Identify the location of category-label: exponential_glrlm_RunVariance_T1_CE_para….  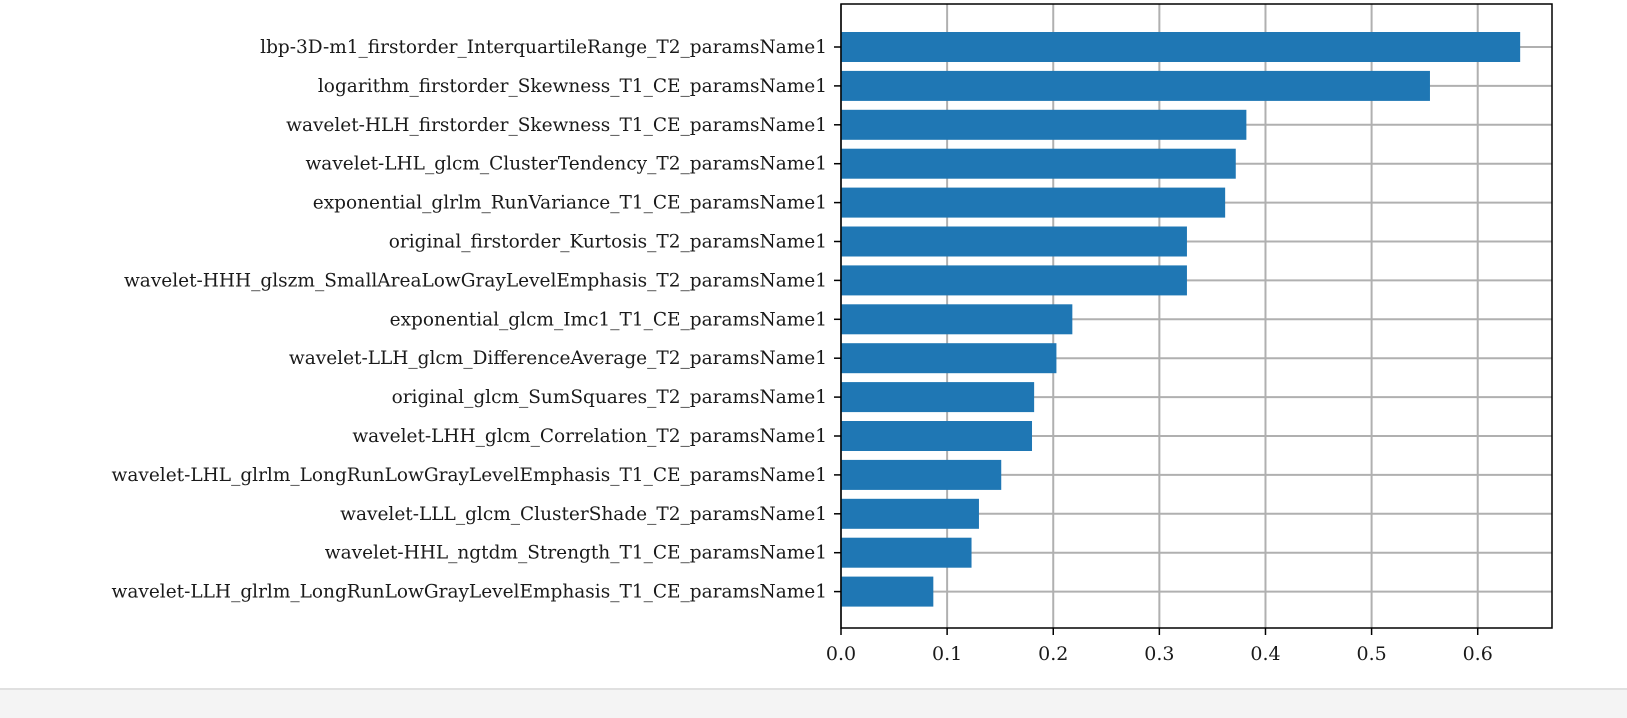
(570, 203).